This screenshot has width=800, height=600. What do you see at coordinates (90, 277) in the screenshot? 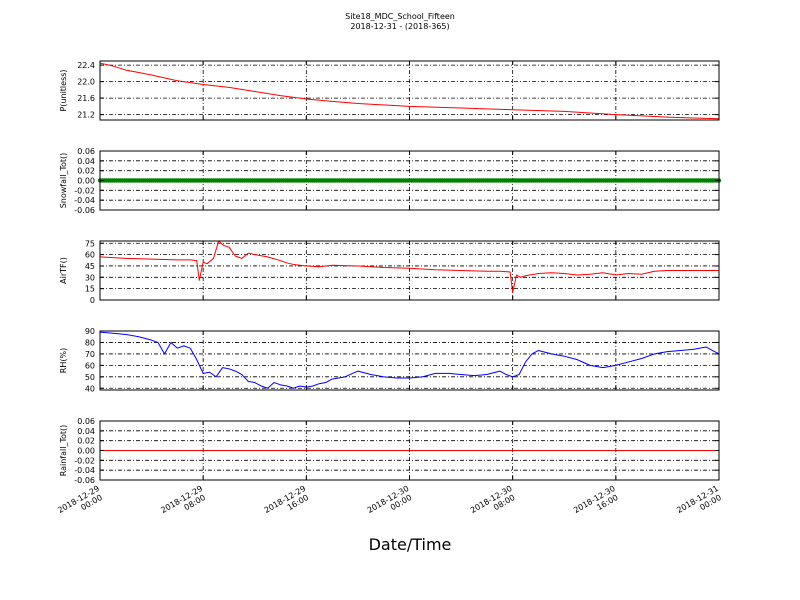
I see `y-tick-label: 30` at bounding box center [90, 277].